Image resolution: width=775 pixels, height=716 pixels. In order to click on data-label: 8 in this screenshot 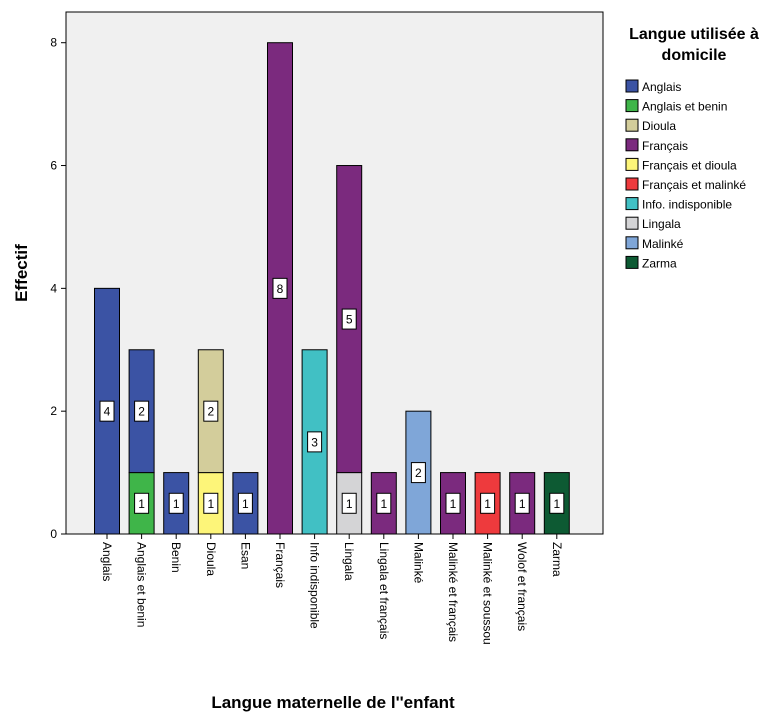, I will do `click(280, 289)`.